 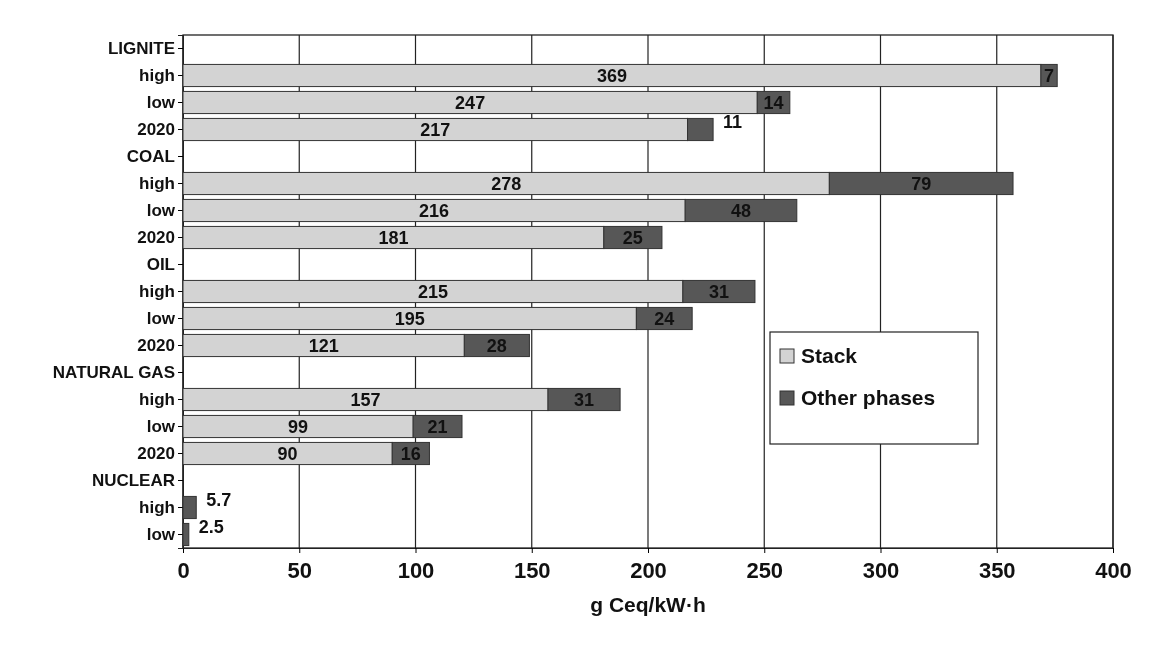 I want to click on data-label: 181, so click(x=393, y=237).